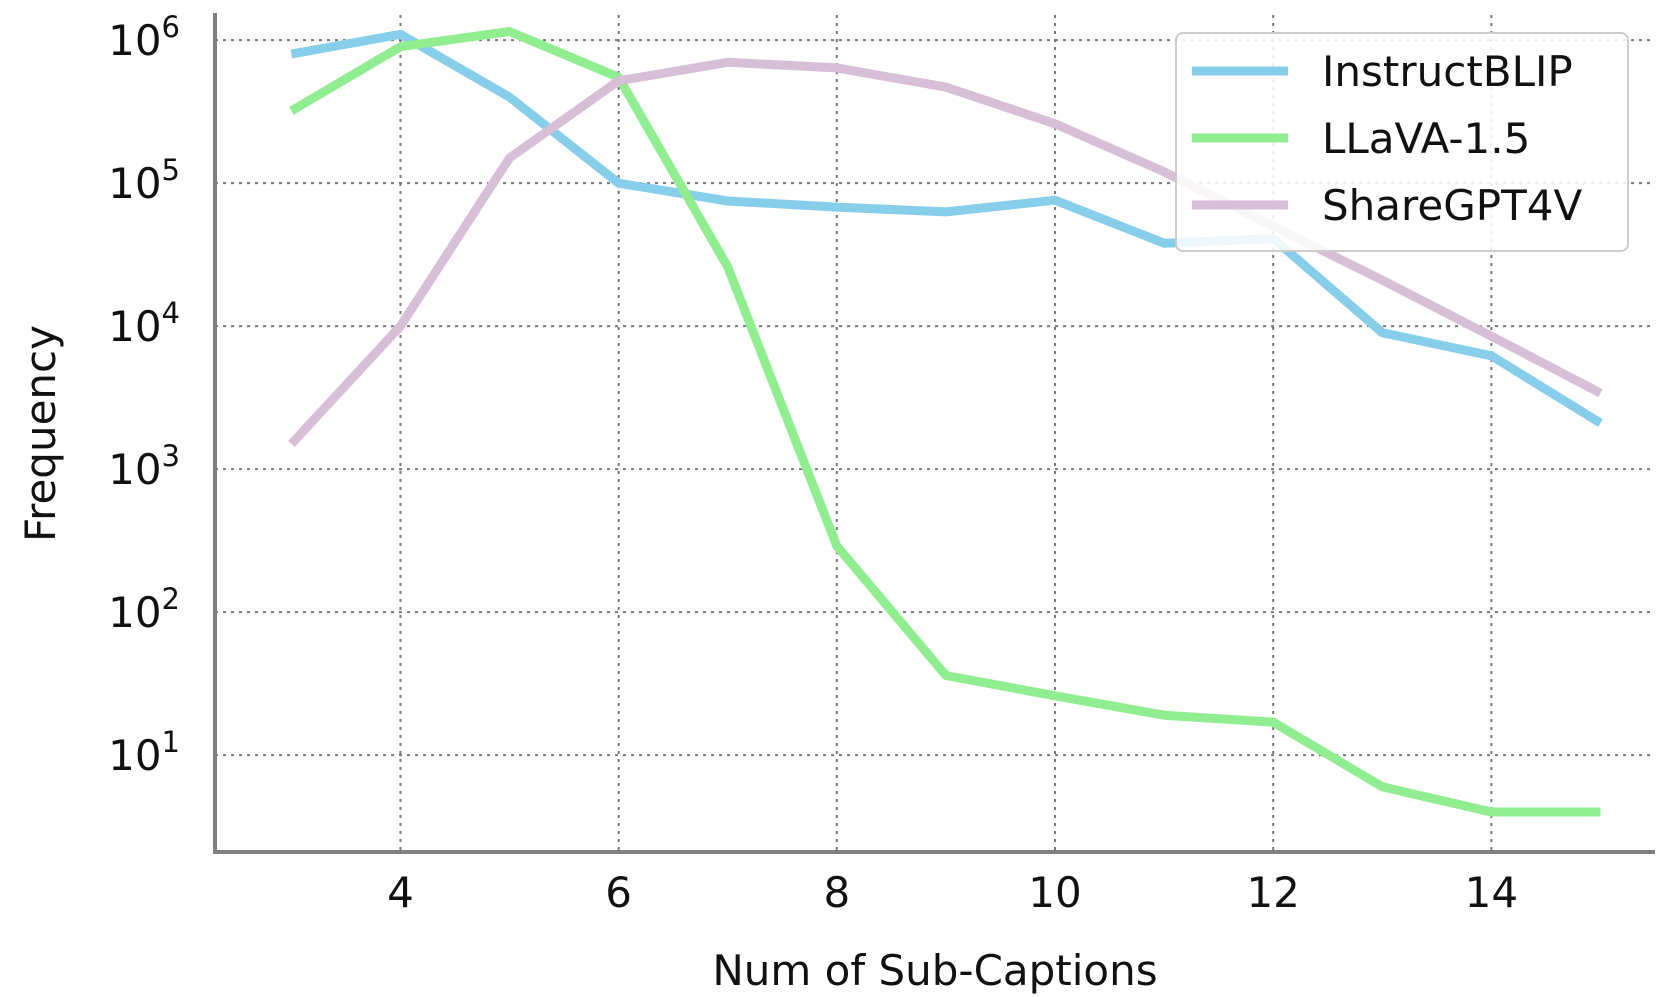 This screenshot has height=997, width=1661. I want to click on x-tick-label: 10, so click(1054, 892).